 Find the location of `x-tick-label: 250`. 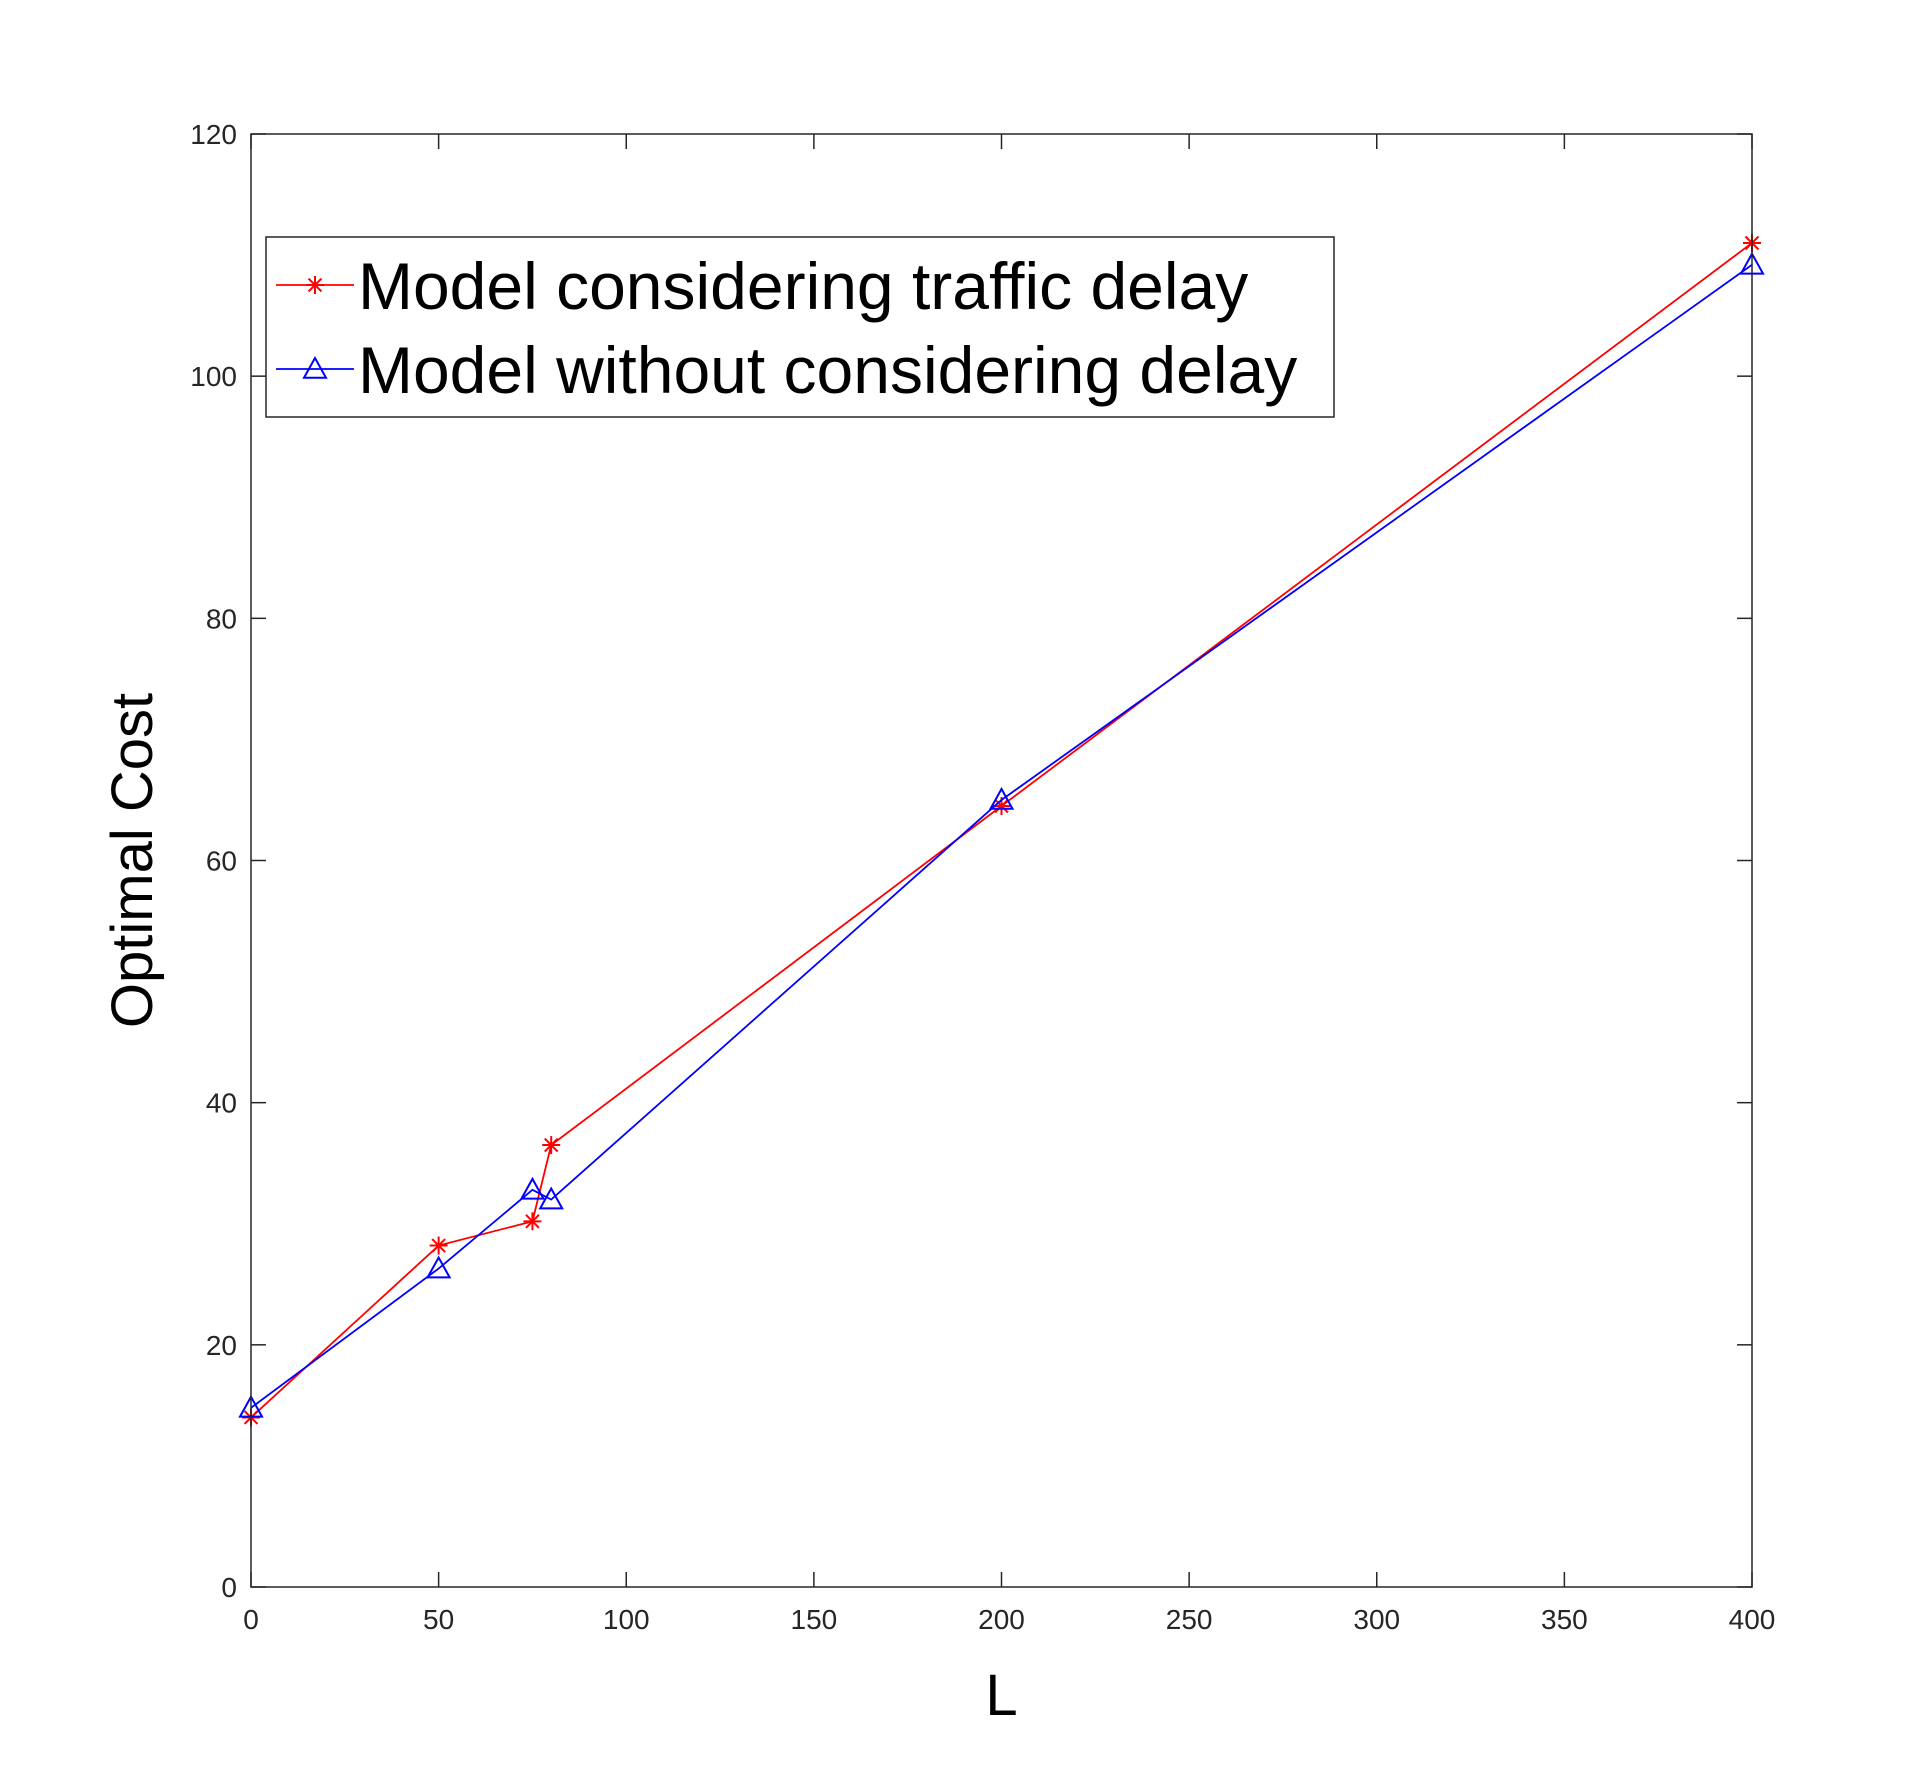

x-tick-label: 250 is located at coordinates (1189, 1619).